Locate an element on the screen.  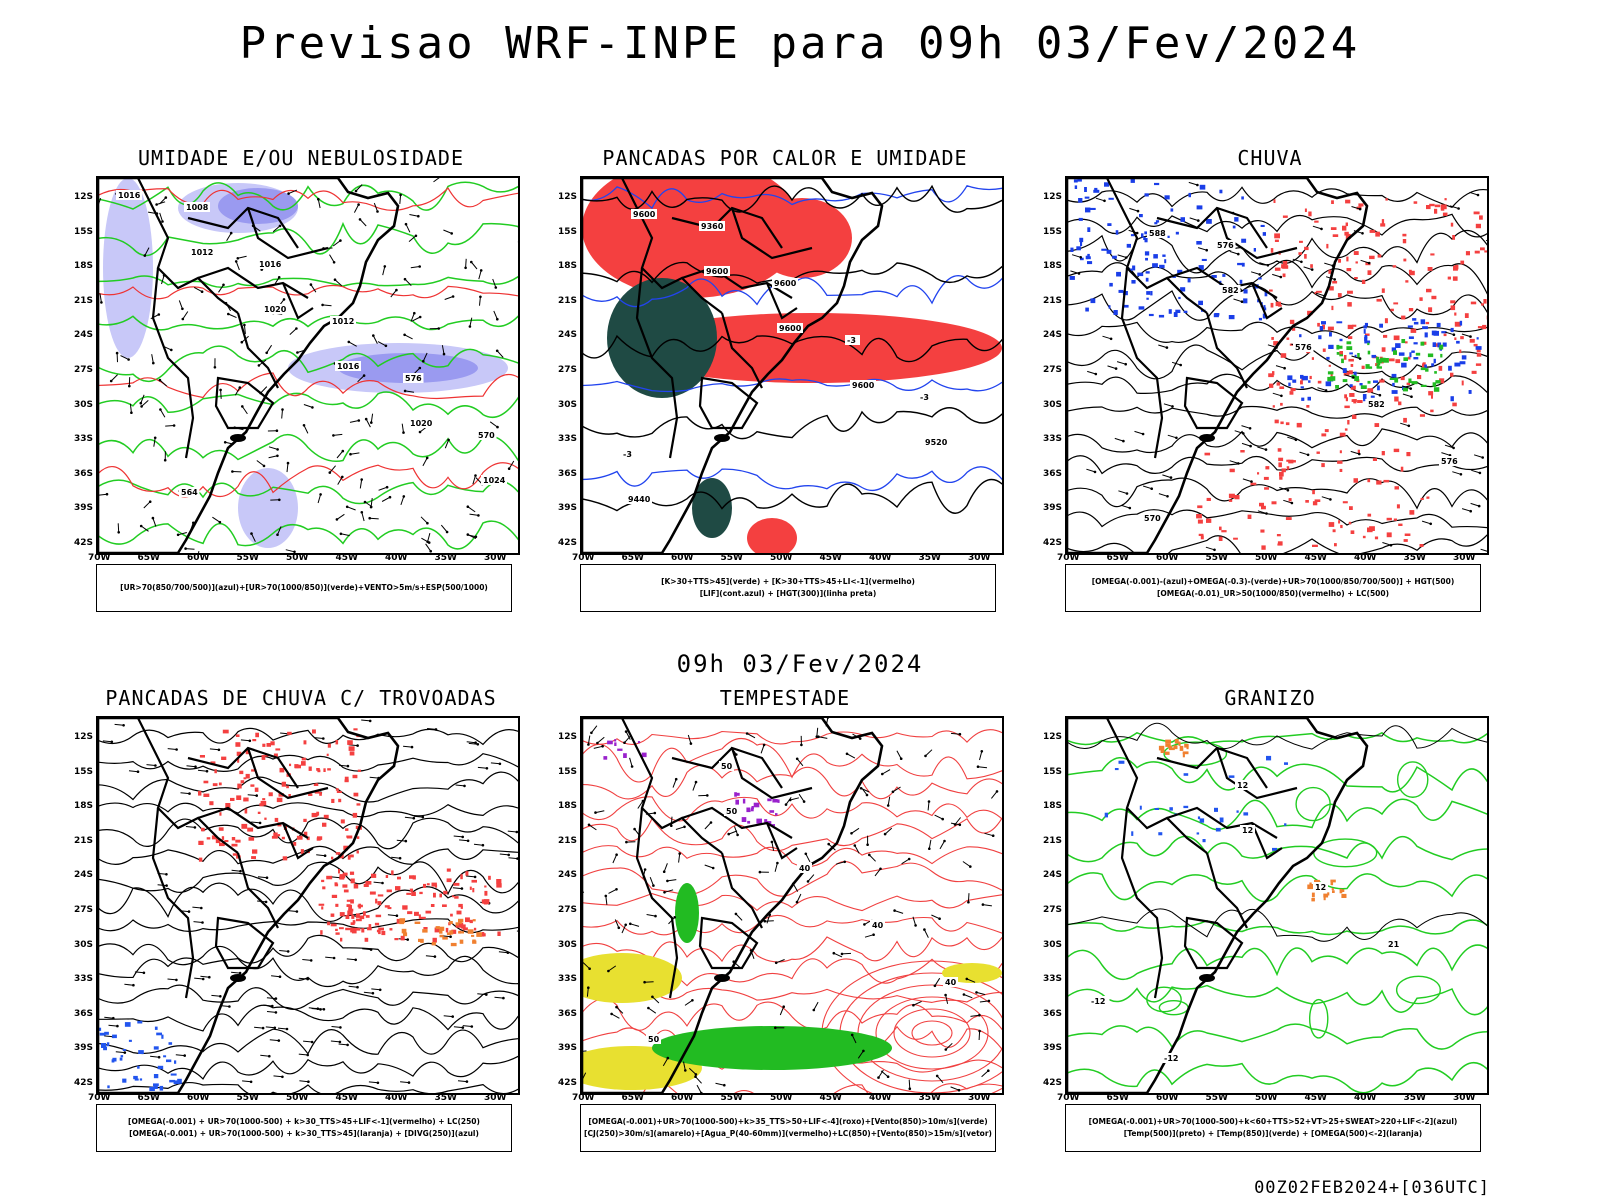
temp850-contour-ring is located at coordinates (1318, 1018).